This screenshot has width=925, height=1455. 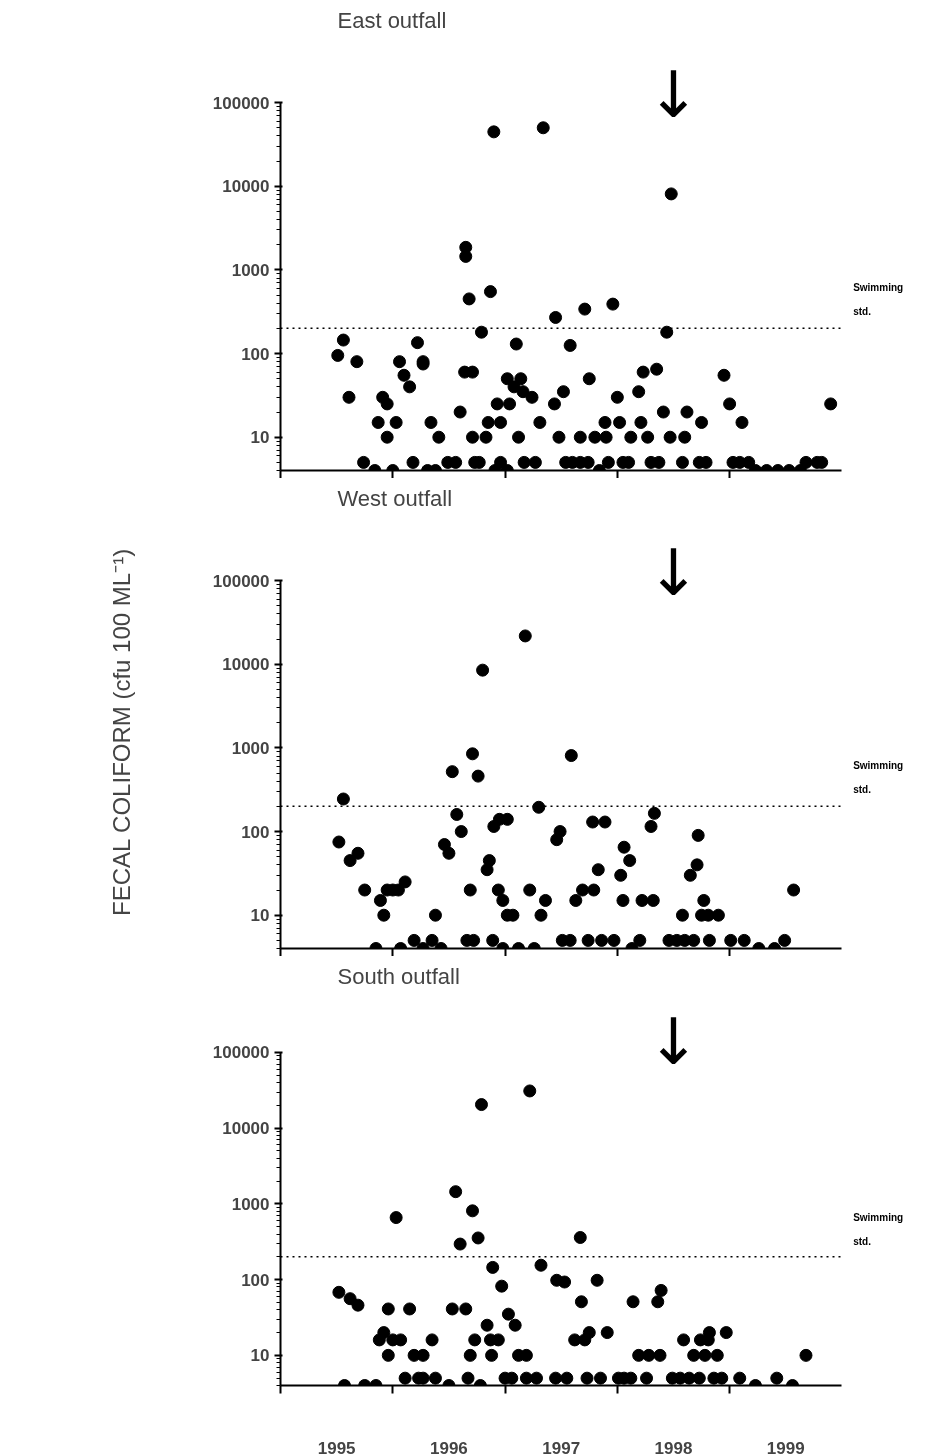 What do you see at coordinates (392, 20) in the screenshot?
I see `chart-title: East outfall` at bounding box center [392, 20].